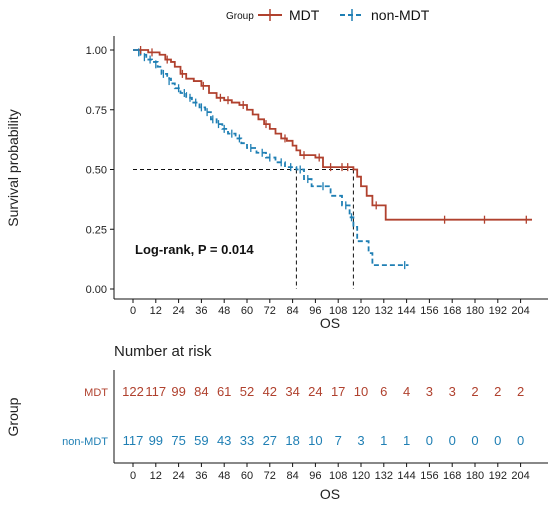 This screenshot has width=550, height=507. Describe the element at coordinates (384, 476) in the screenshot. I see `risk-x-tick-label: 132` at that location.